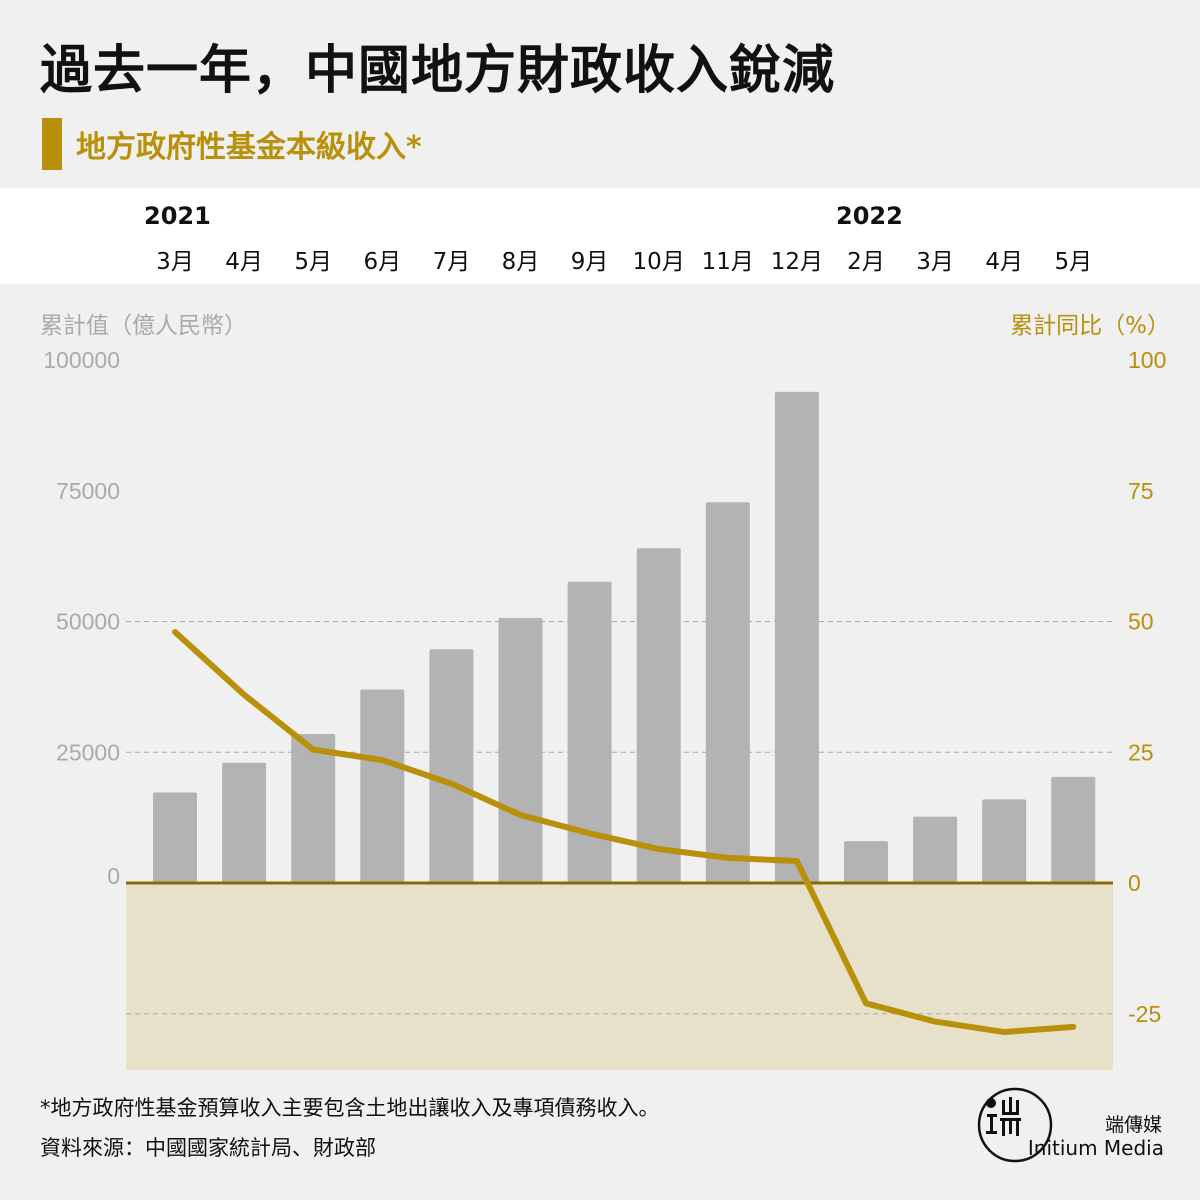  What do you see at coordinates (143, 326) in the screenshot?
I see `left-axis-title: 累計值（億人民幣）` at bounding box center [143, 326].